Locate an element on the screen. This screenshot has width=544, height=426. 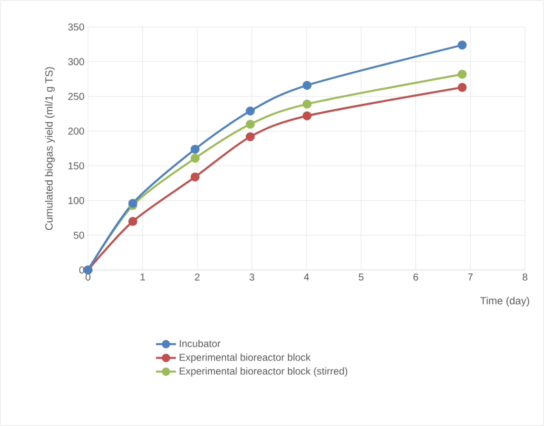
x-tick-label: 3 is located at coordinates (251, 277).